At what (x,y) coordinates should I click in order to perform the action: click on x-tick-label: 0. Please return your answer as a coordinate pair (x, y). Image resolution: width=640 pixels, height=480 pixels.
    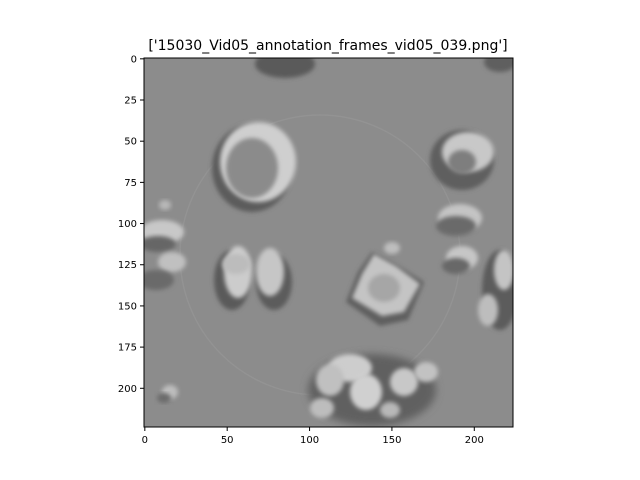
    Looking at the image, I should click on (145, 440).